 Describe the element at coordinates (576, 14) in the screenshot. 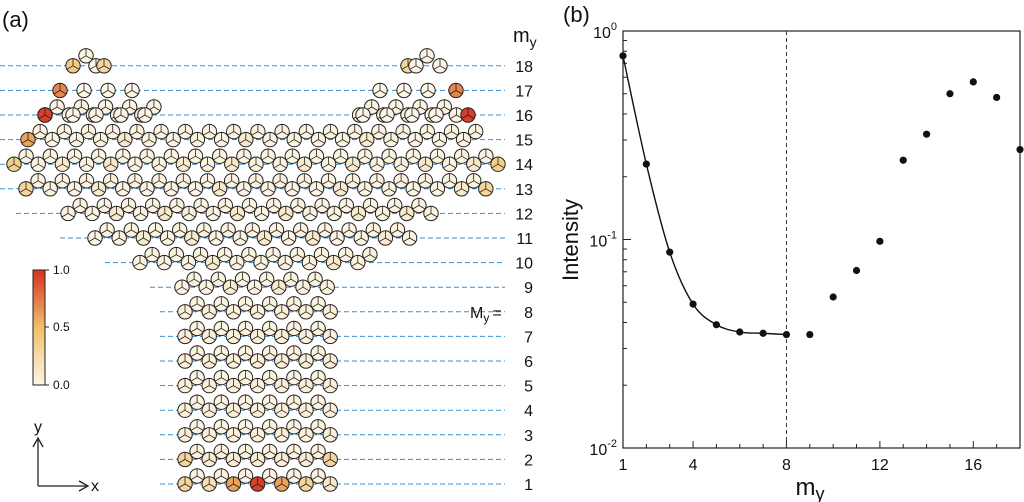

I see `panel-b-label: (b)` at that location.